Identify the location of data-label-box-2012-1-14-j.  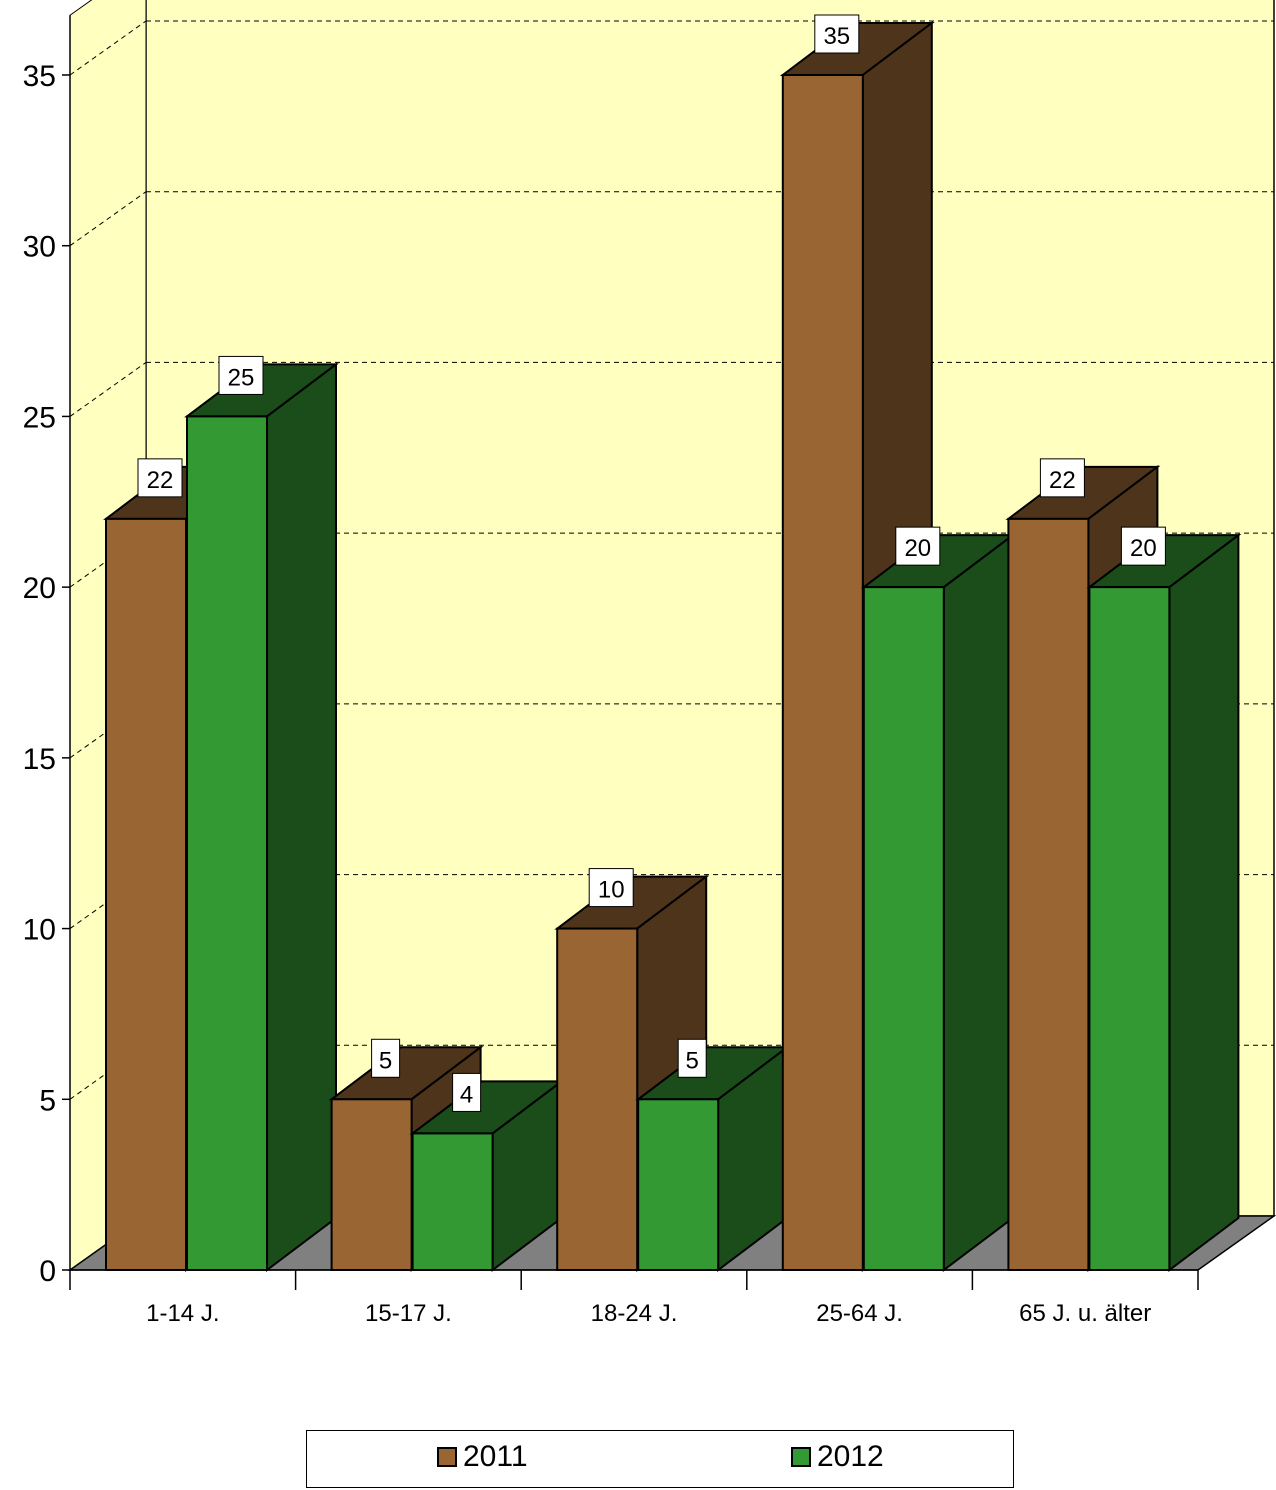
(241, 375).